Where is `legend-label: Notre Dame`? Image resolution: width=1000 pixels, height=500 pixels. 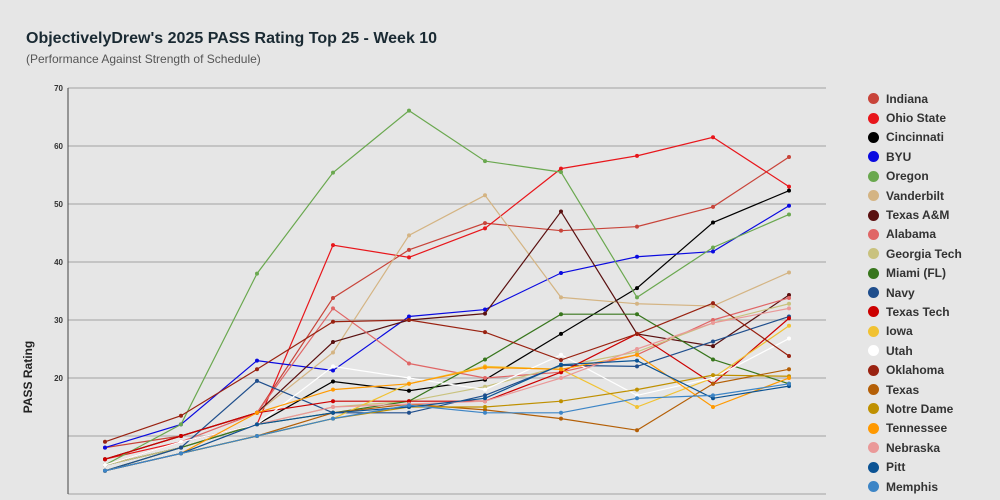
legend-label: Notre Dame is located at coordinates (920, 408).